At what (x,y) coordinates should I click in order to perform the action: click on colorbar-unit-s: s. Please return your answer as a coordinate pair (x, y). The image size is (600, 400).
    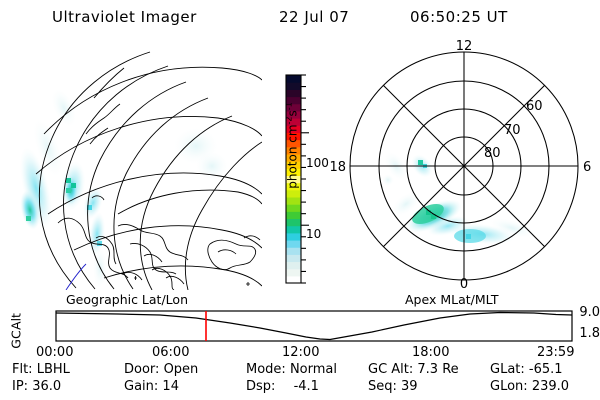
    Looking at the image, I should click on (292, 113).